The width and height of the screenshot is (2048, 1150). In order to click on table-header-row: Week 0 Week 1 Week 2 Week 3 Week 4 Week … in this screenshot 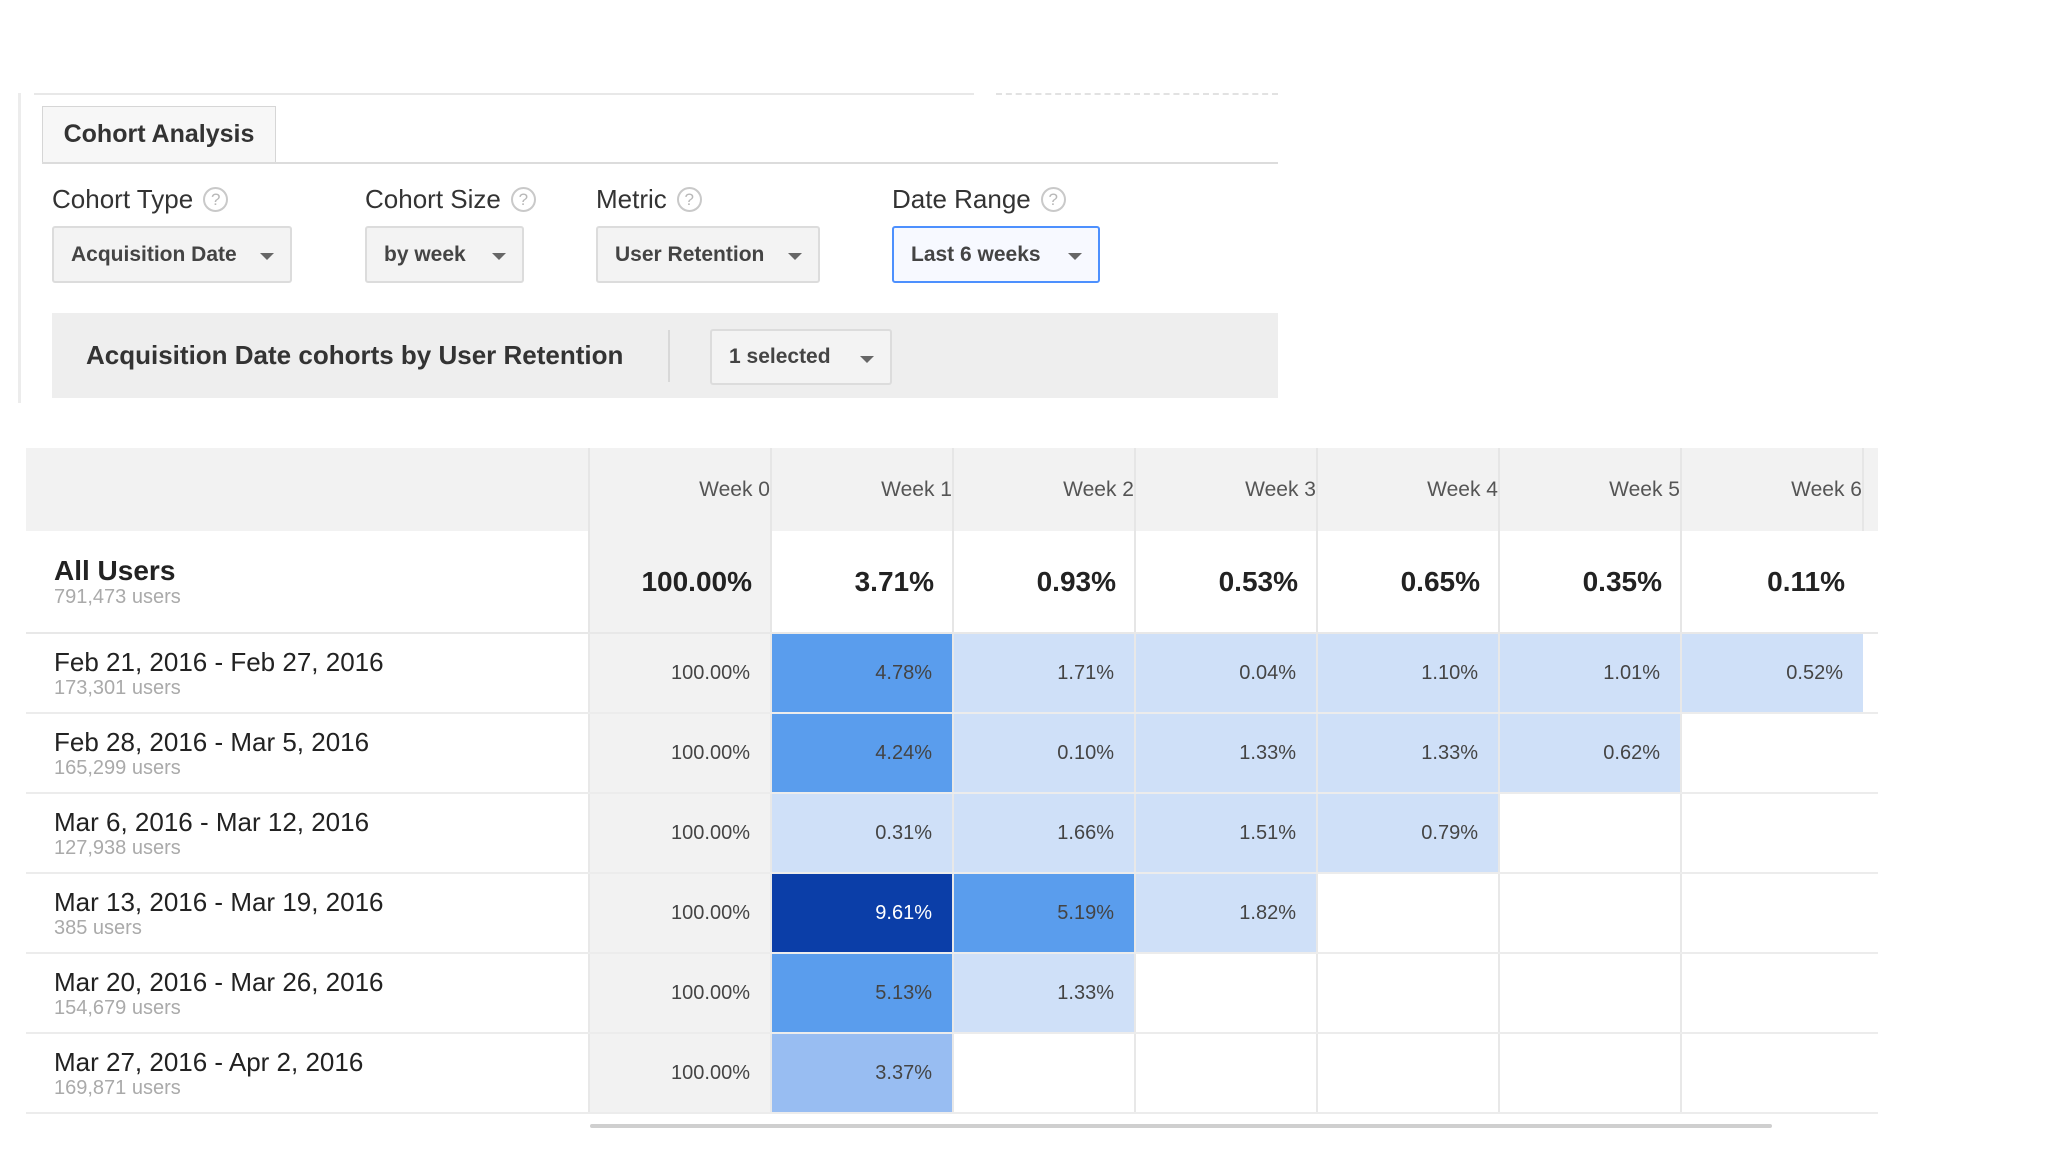, I will do `click(952, 489)`.